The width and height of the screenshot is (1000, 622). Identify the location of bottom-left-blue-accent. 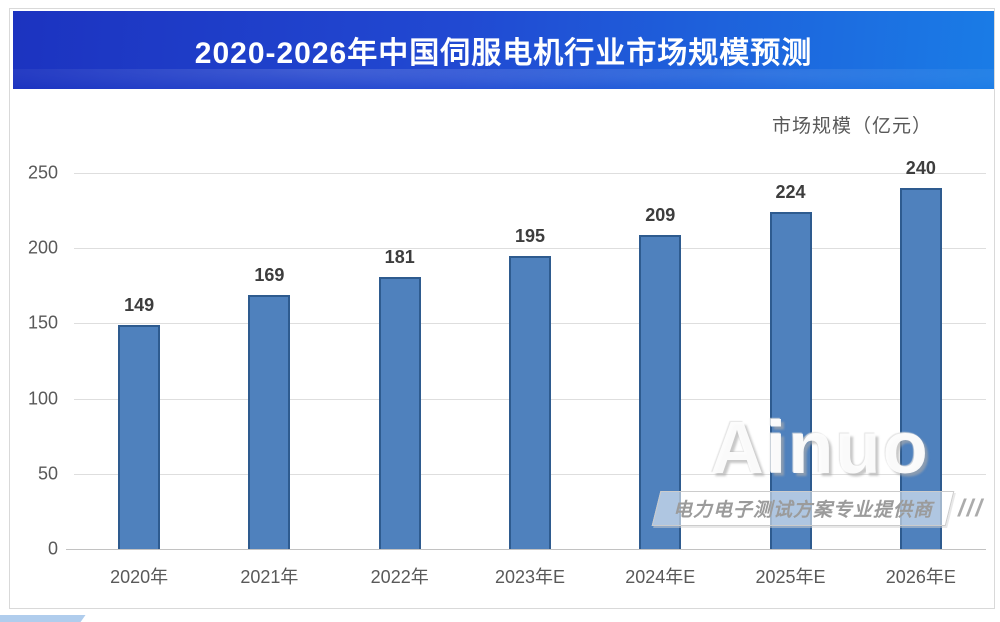
(43, 618).